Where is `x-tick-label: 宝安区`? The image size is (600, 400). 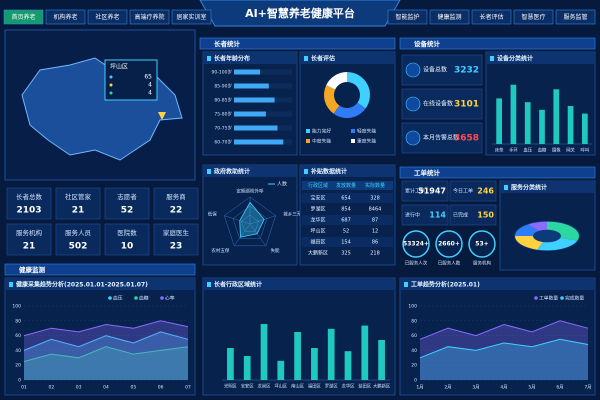
x-tick-label: 宝安区 is located at coordinates (248, 386).